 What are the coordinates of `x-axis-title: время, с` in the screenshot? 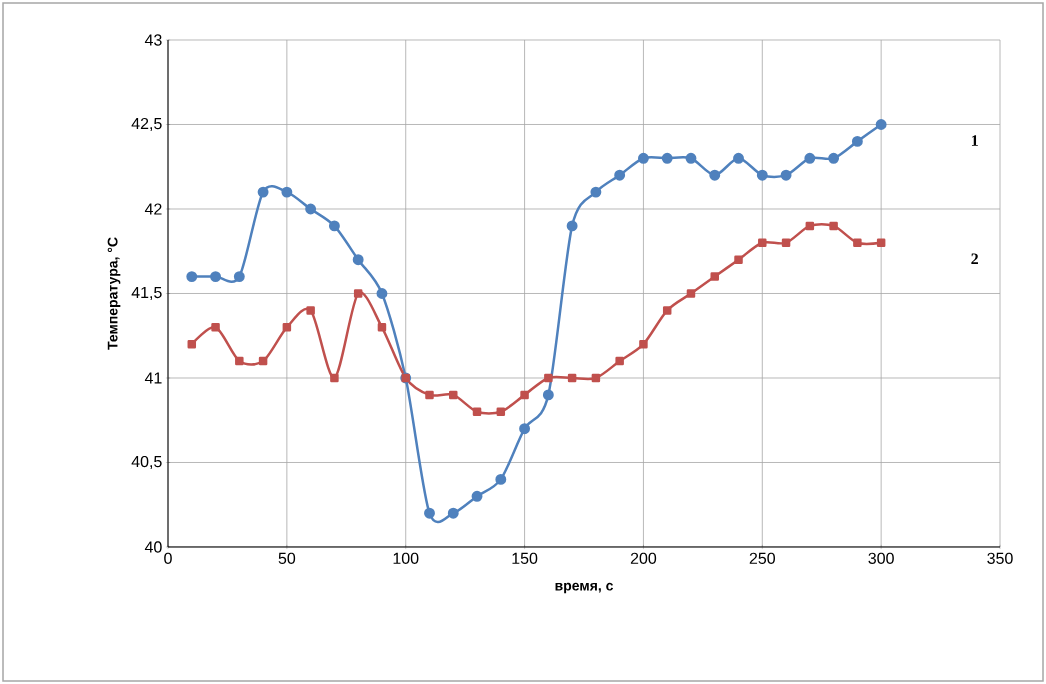 It's located at (584, 588).